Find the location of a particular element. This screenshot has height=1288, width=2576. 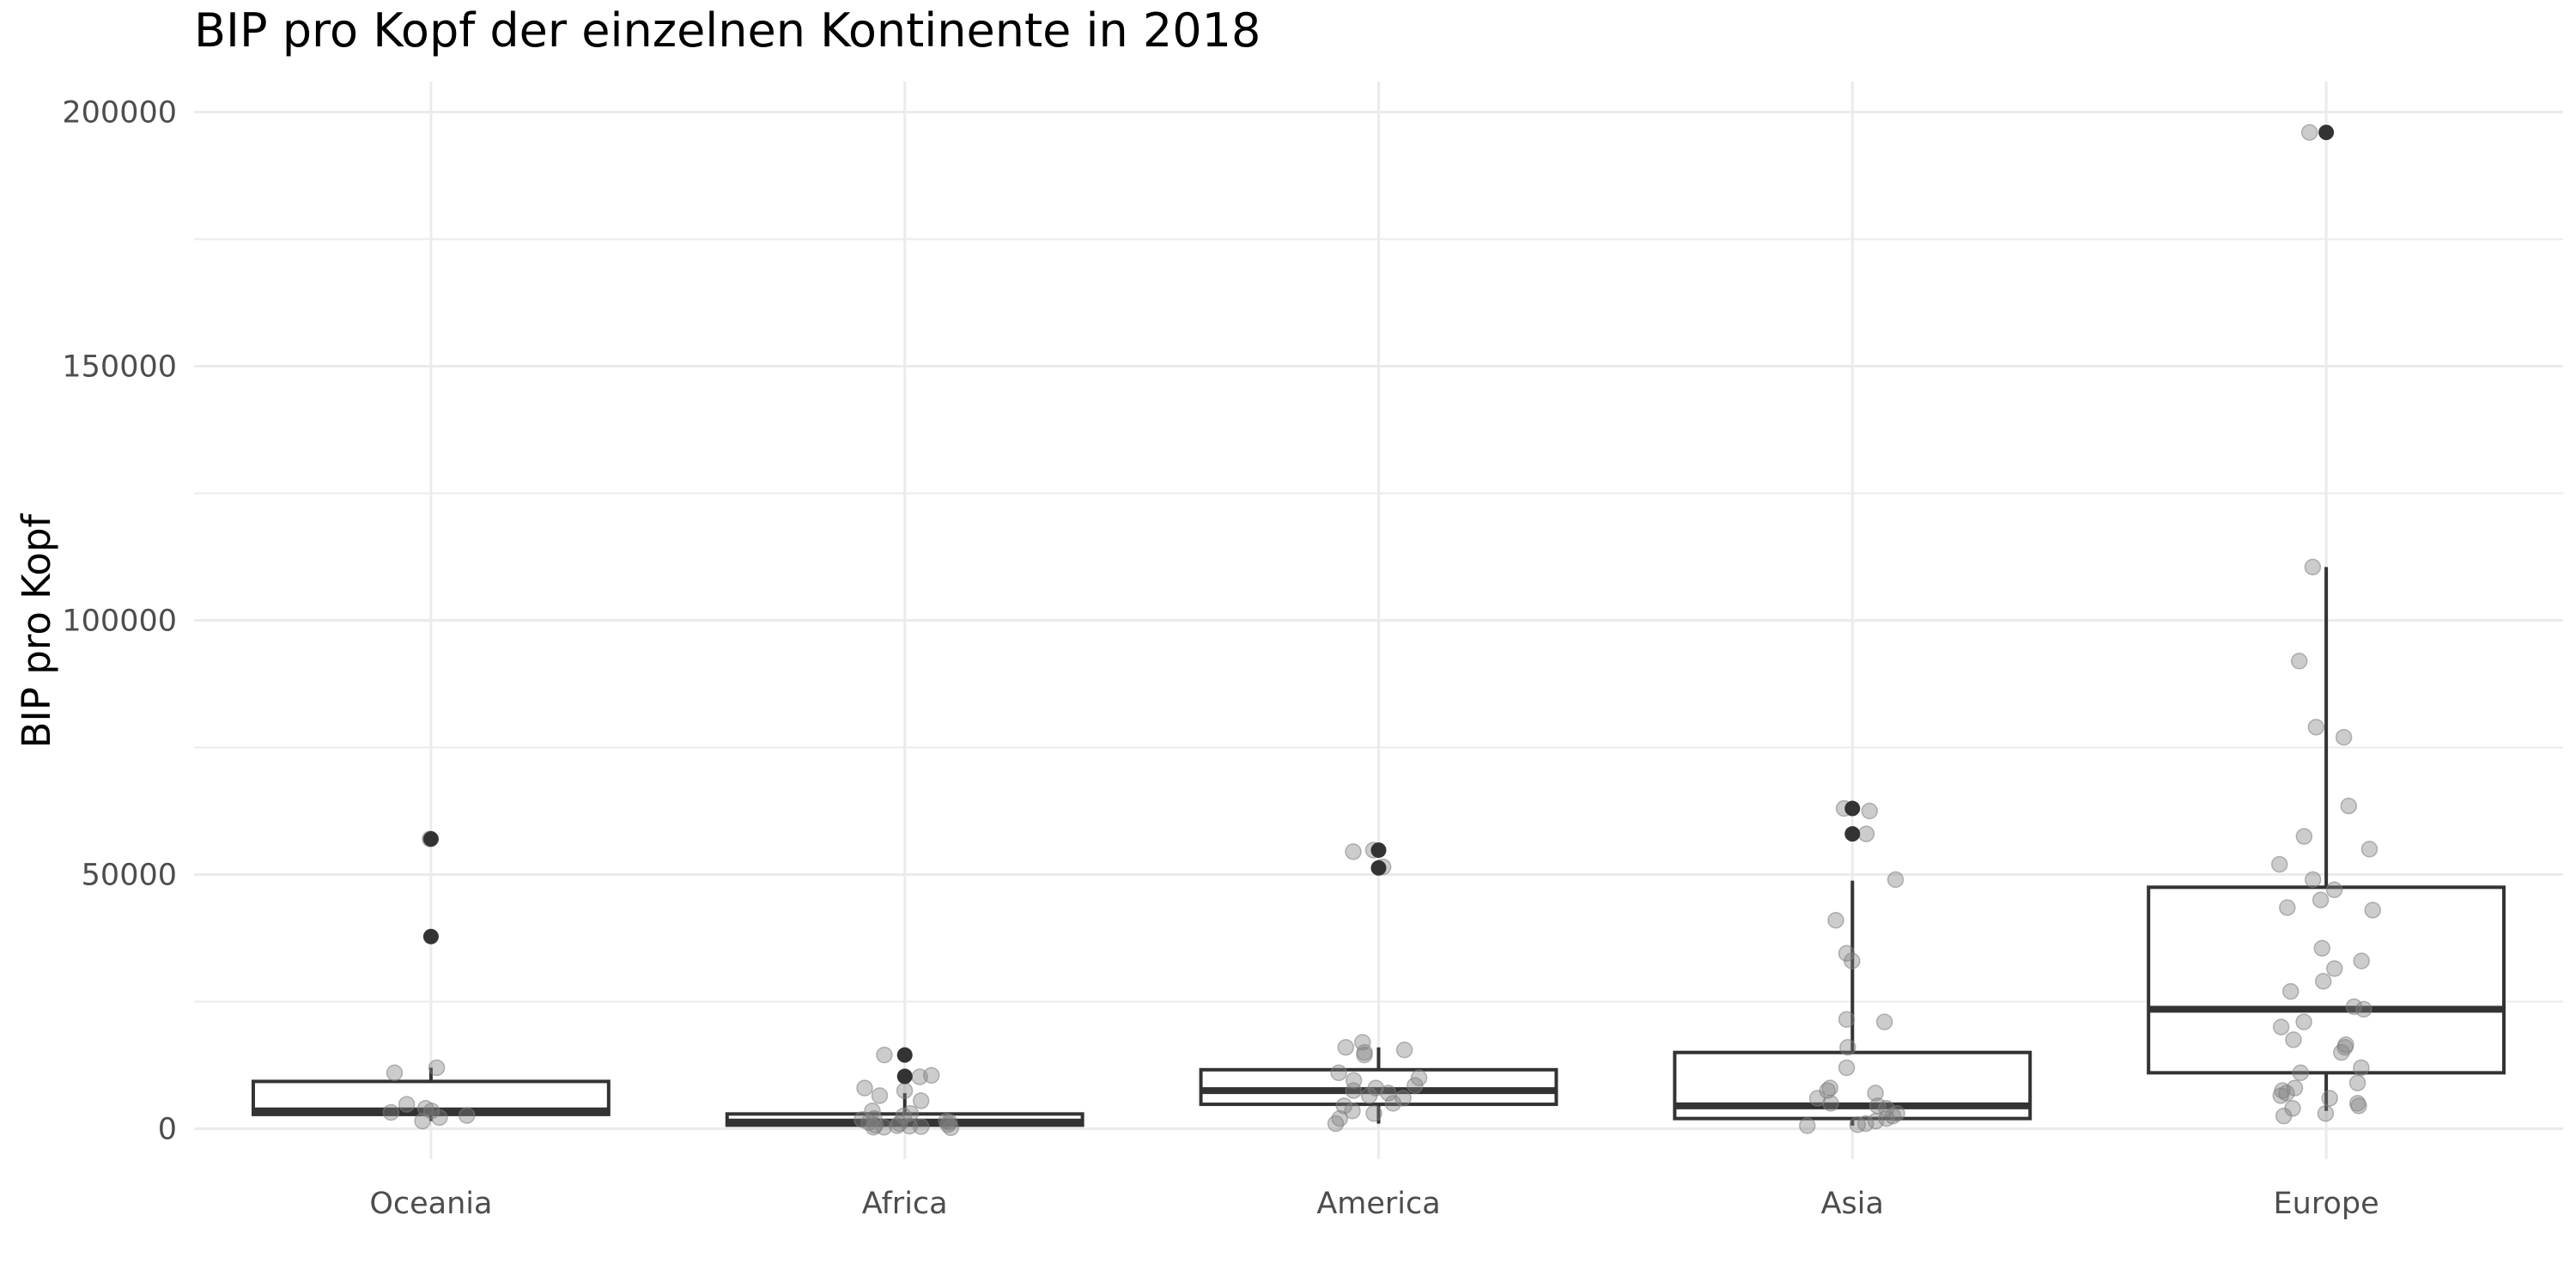

x-tick-label: Asia is located at coordinates (1852, 1204).